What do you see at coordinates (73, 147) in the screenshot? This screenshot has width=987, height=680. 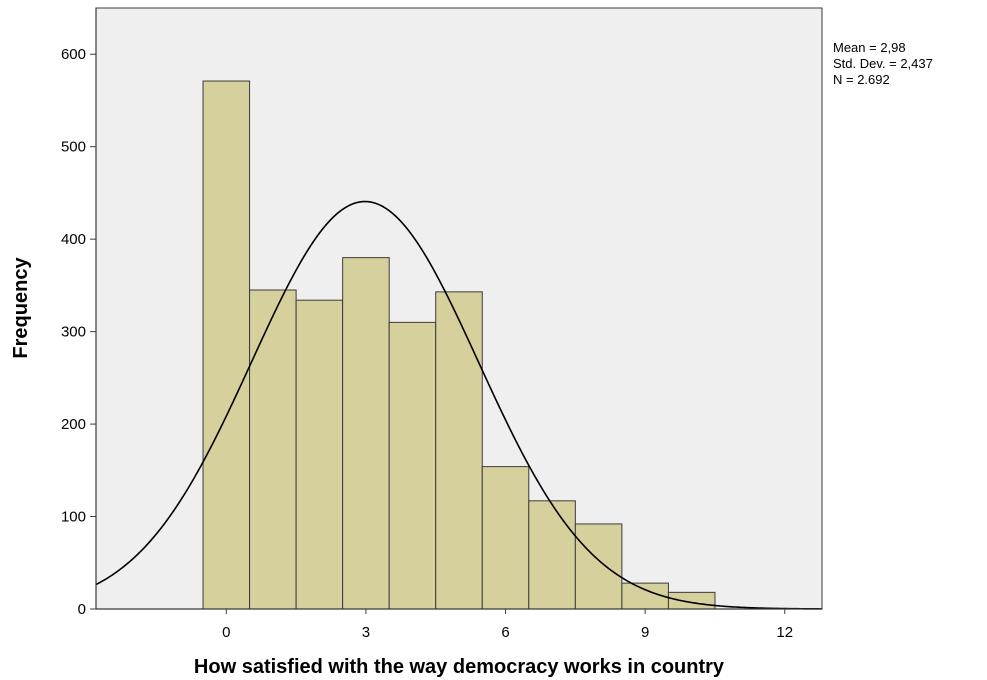 I see `y-tick-label: 500` at bounding box center [73, 147].